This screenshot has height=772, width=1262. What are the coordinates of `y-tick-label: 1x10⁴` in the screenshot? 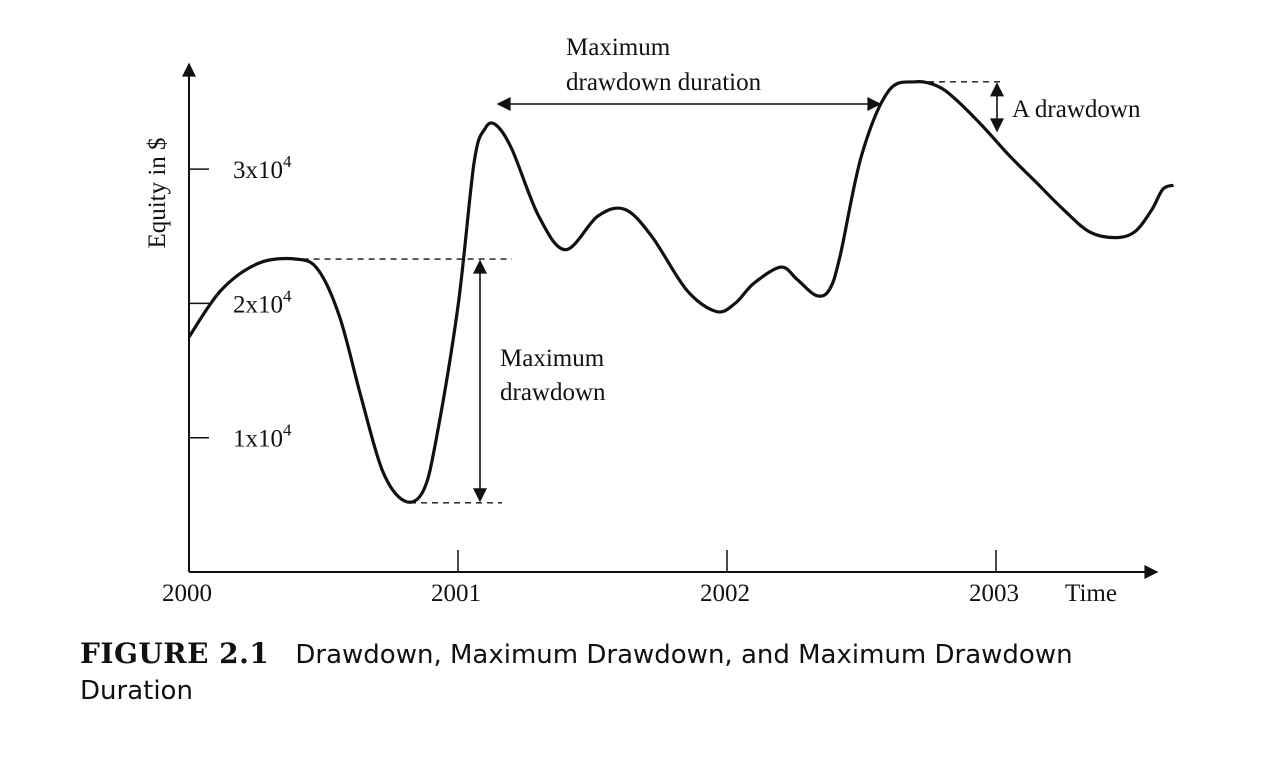 It's located at (262, 437).